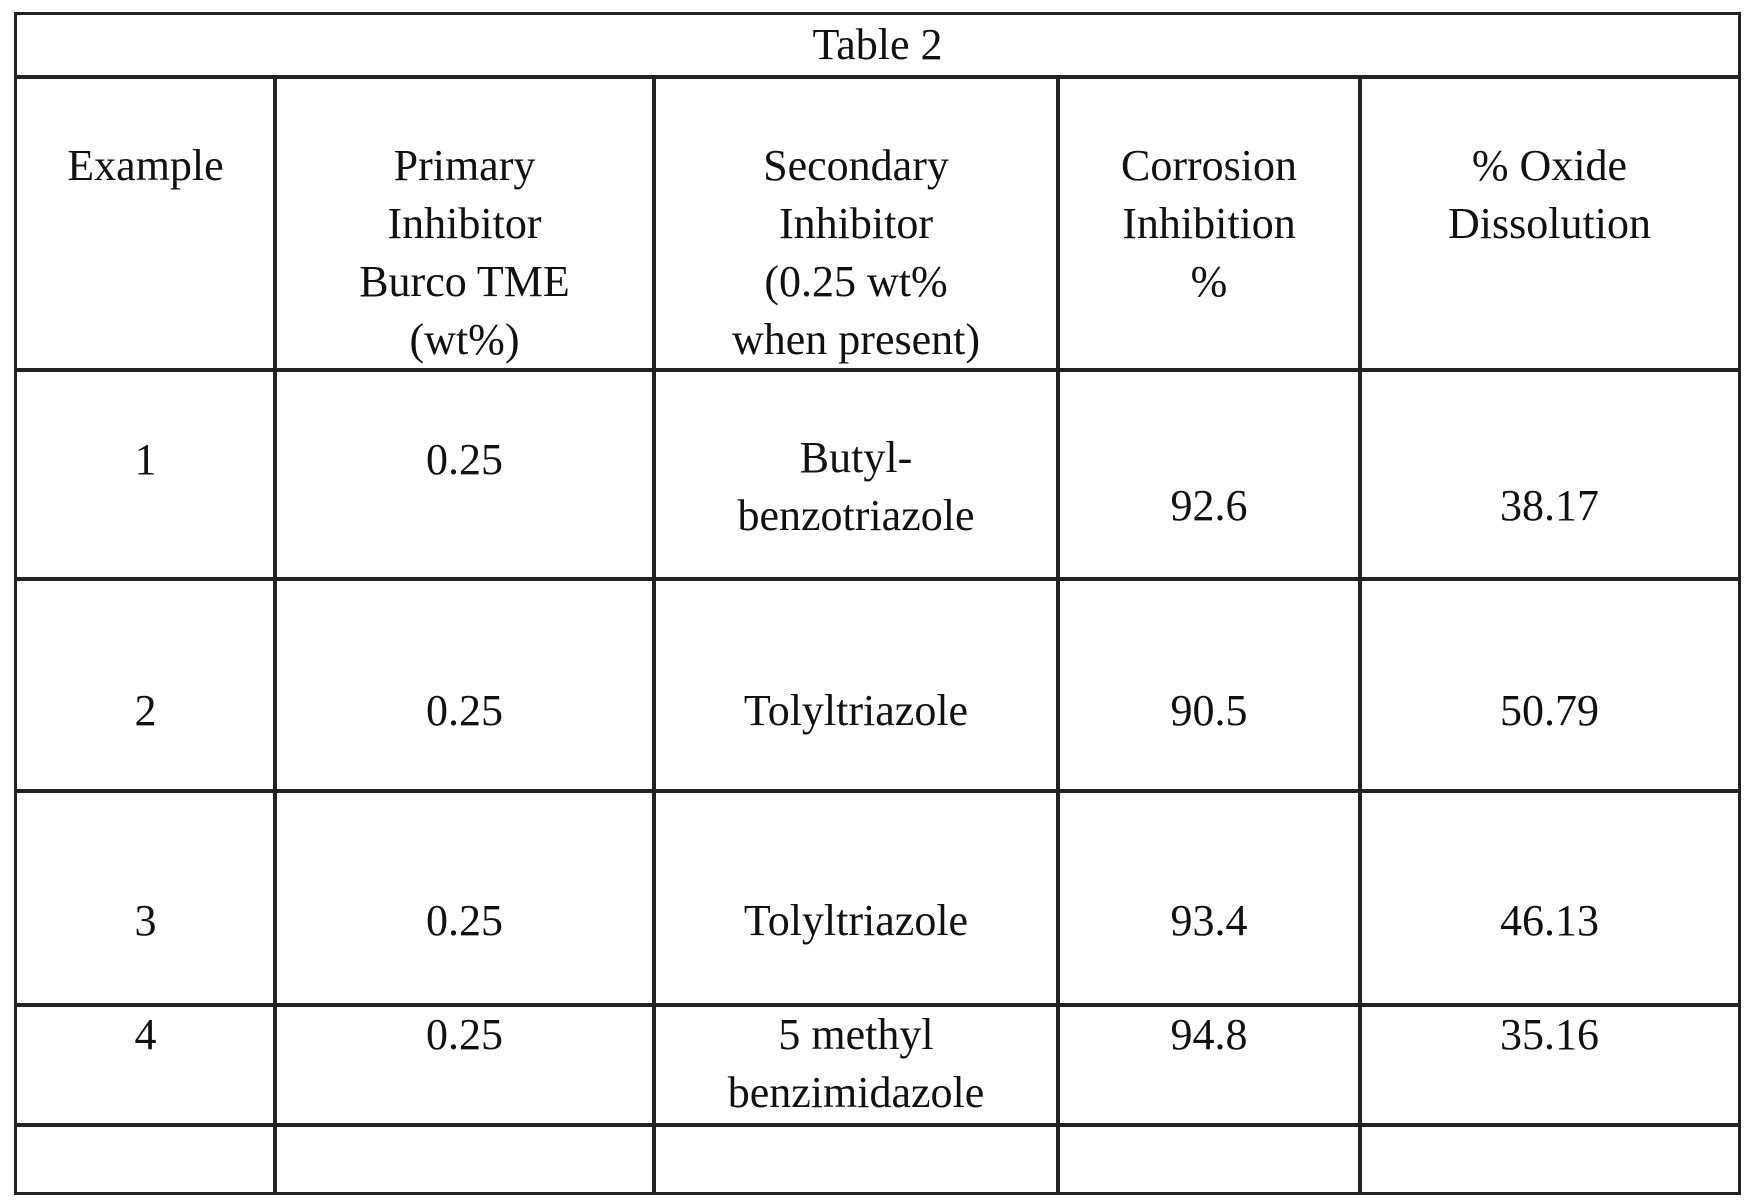  What do you see at coordinates (464, 224) in the screenshot?
I see `header-primary-inhibitor: Primary Inhibitor Burco TME (wt%)` at bounding box center [464, 224].